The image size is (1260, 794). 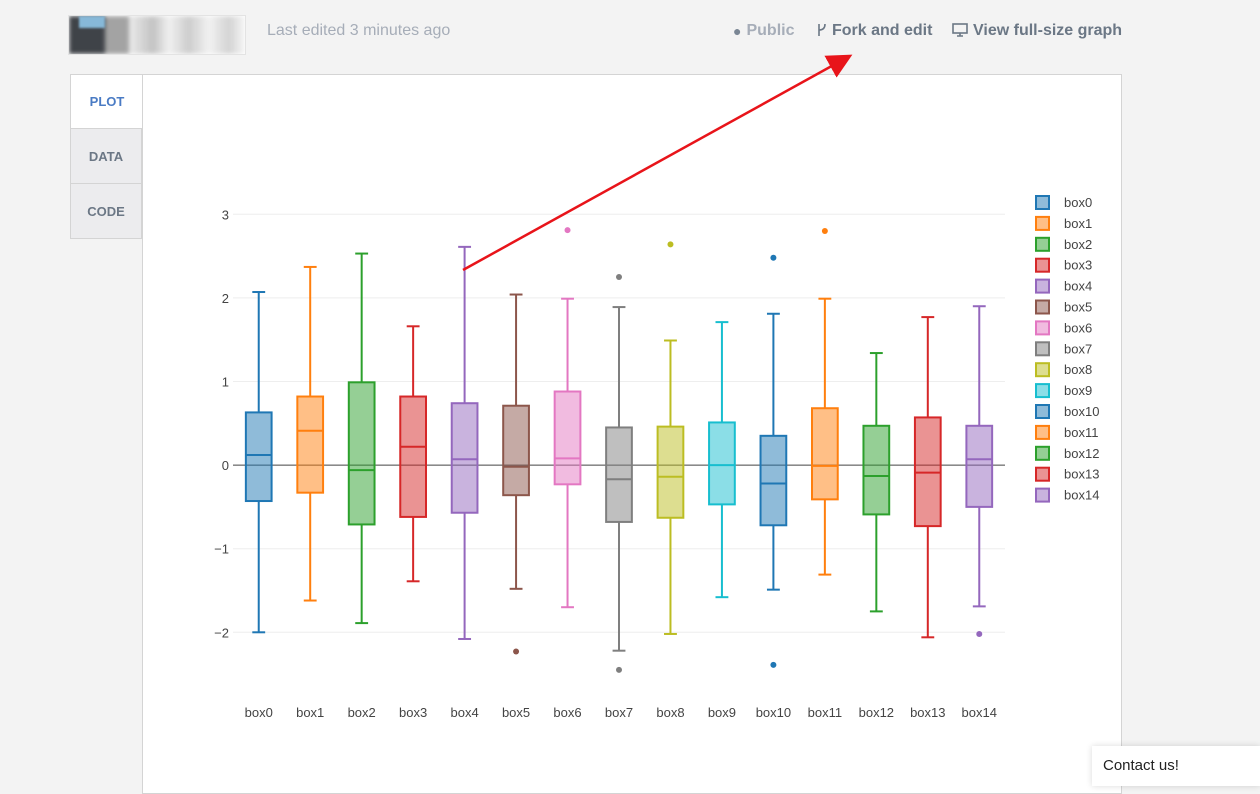 I want to click on legend-label: box9, so click(x=1078, y=390).